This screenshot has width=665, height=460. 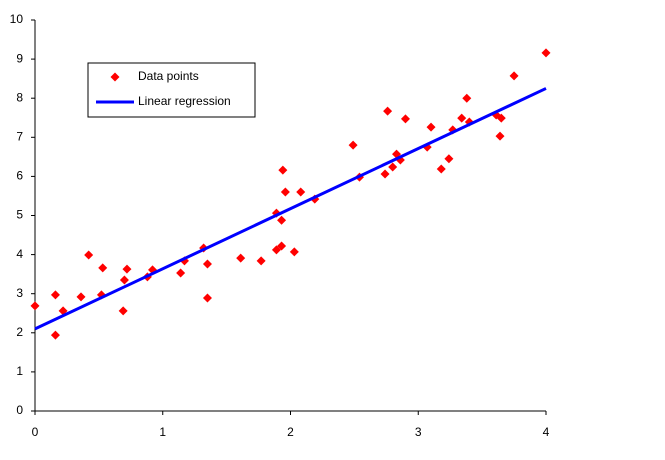 I want to click on y-tick-label: 1, so click(x=19, y=371).